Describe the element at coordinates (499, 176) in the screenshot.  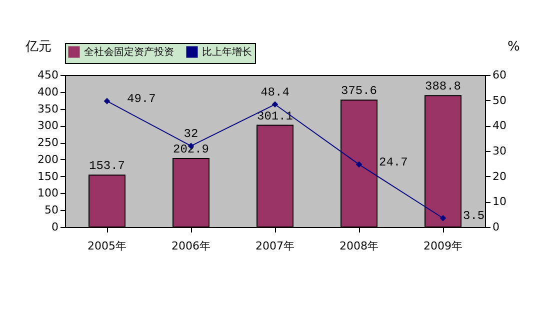
I see `y2-tick-label: 20` at that location.